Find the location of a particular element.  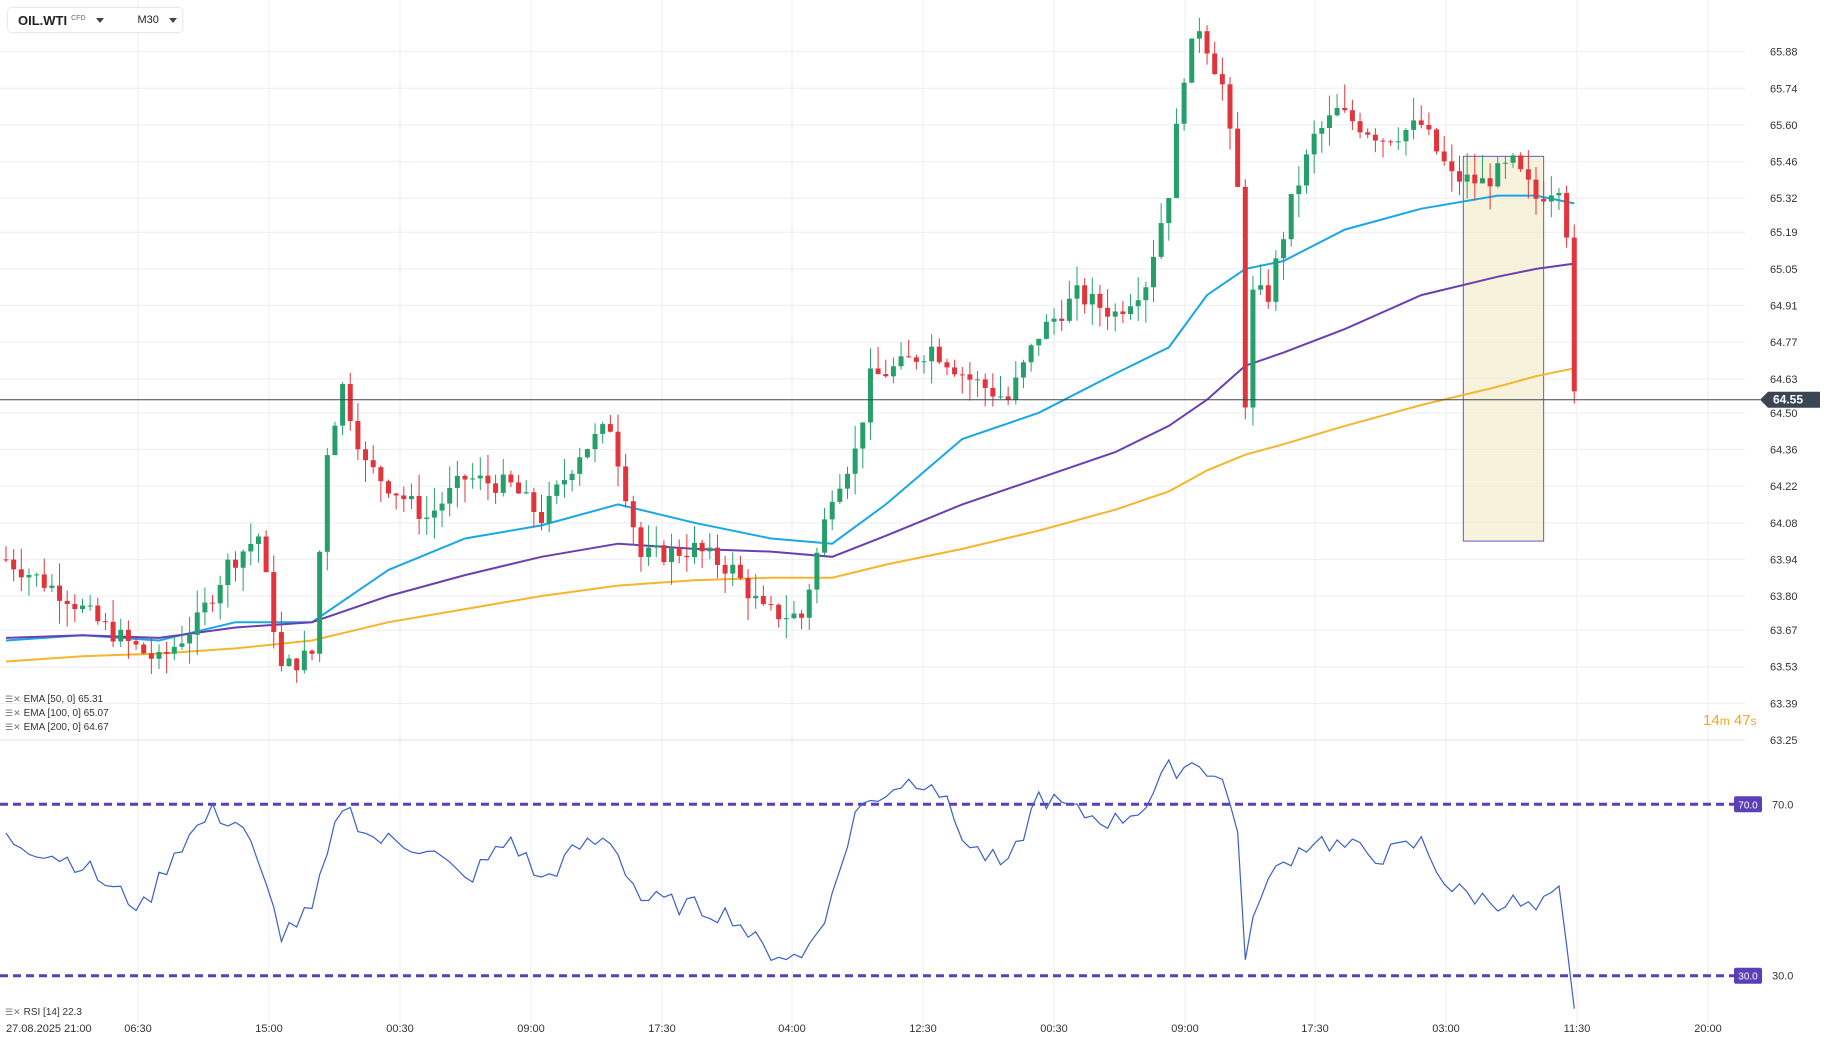

highlight-rectangle is located at coordinates (1503, 348).